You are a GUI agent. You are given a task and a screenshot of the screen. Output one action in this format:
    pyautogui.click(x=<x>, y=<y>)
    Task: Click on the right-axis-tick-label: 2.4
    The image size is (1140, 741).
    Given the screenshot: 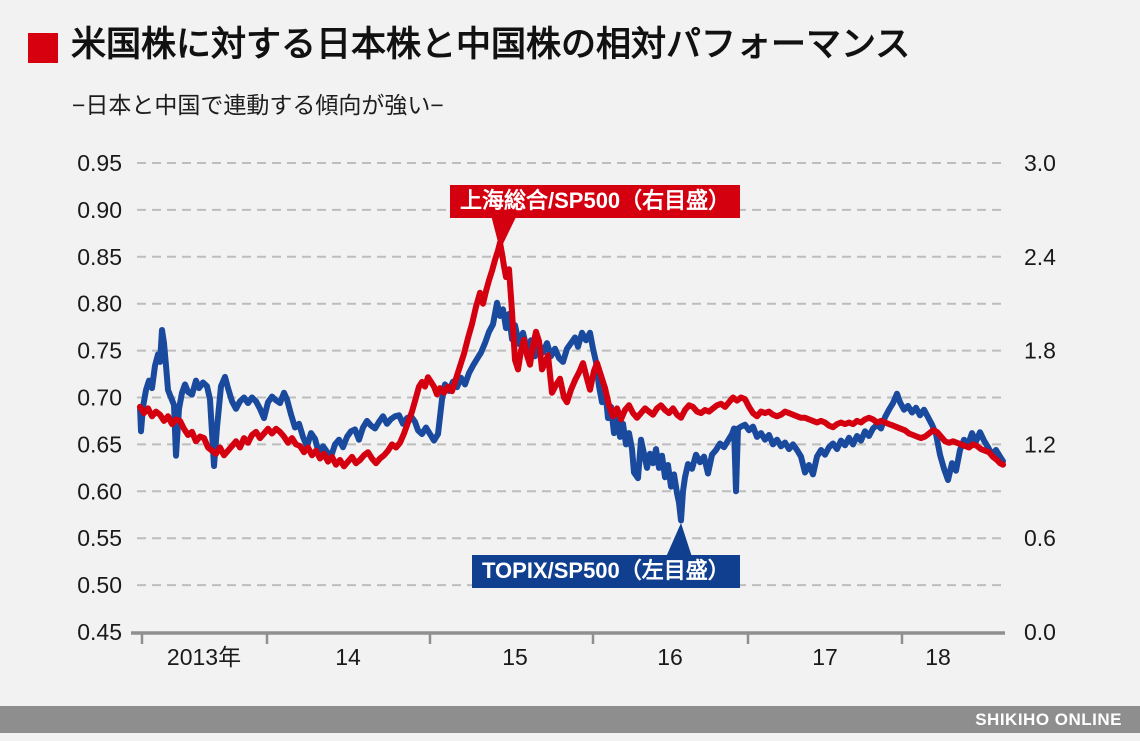 What is the action you would take?
    pyautogui.click(x=1040, y=257)
    